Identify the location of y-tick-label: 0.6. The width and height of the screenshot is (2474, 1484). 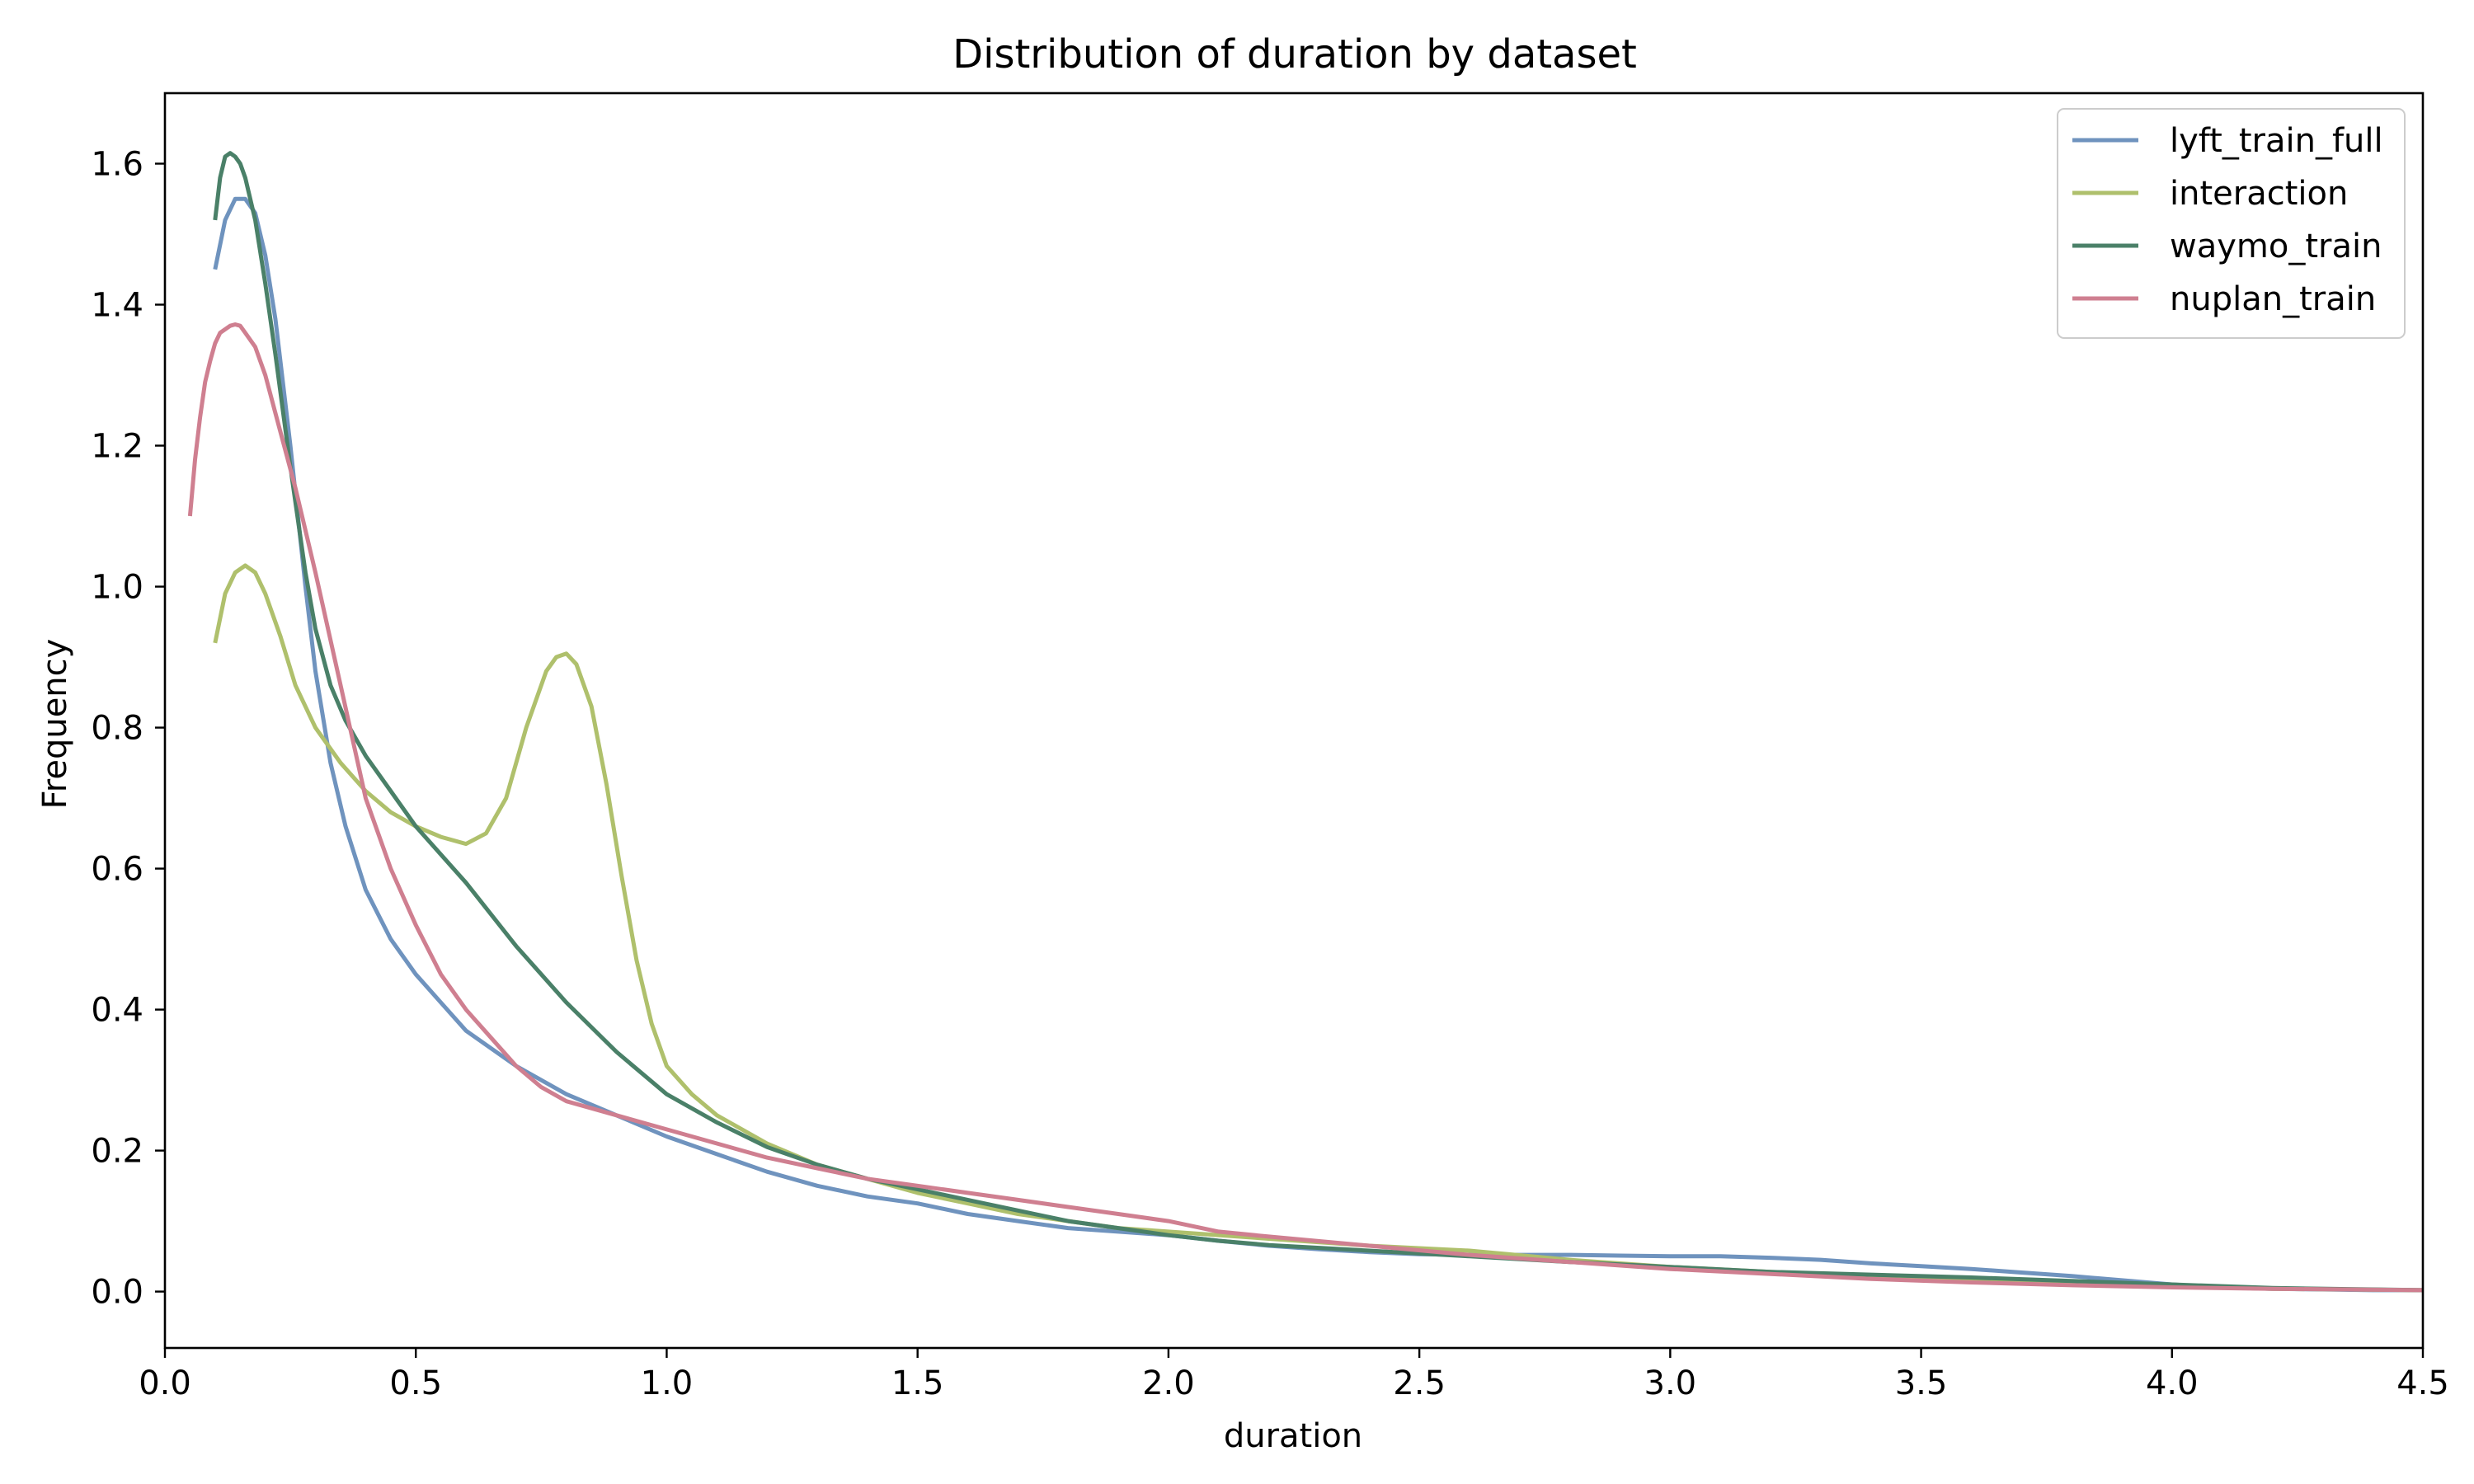
(117, 870).